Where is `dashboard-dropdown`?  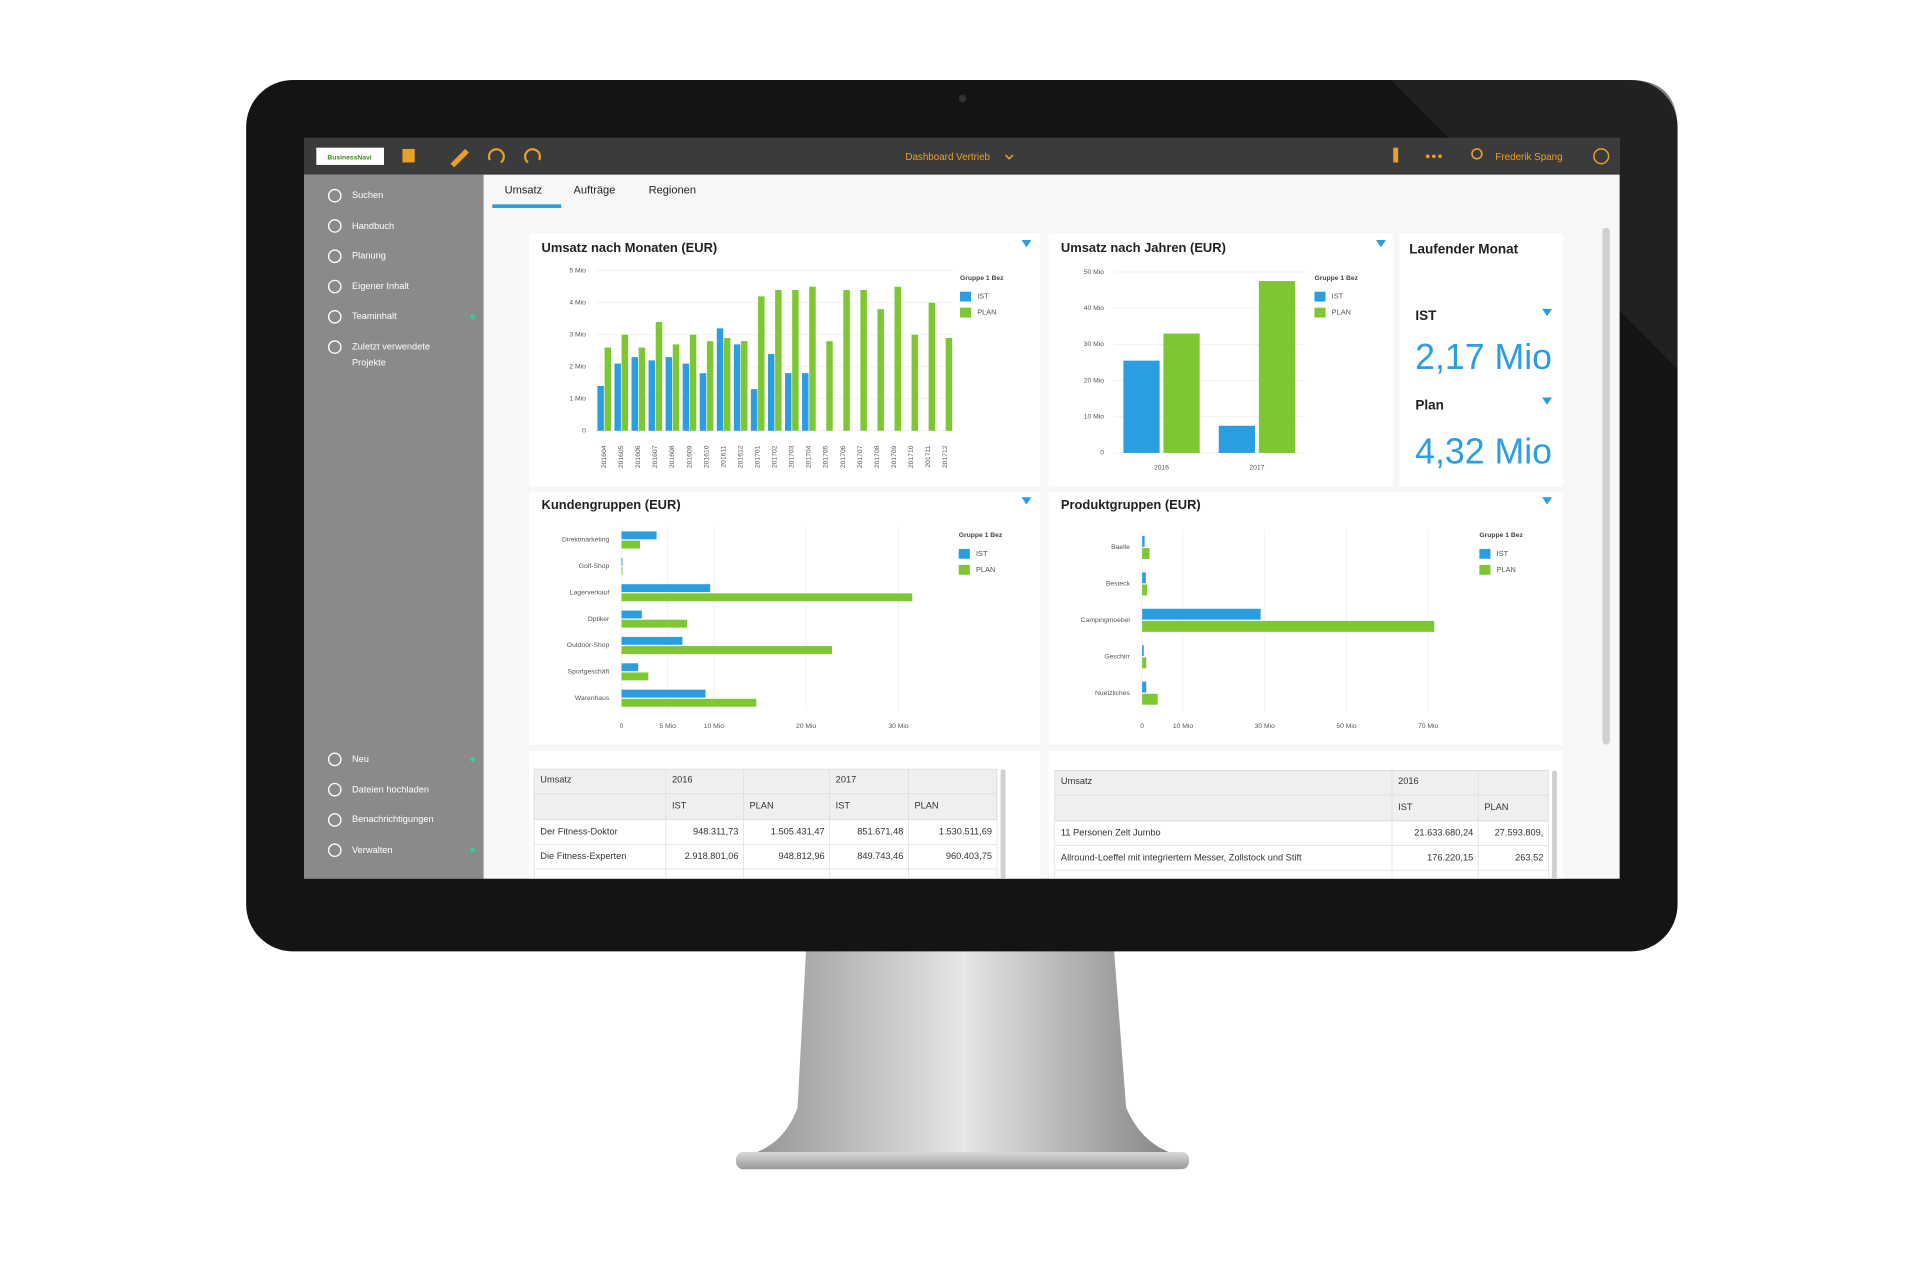
dashboard-dropdown is located at coordinates (1009, 157).